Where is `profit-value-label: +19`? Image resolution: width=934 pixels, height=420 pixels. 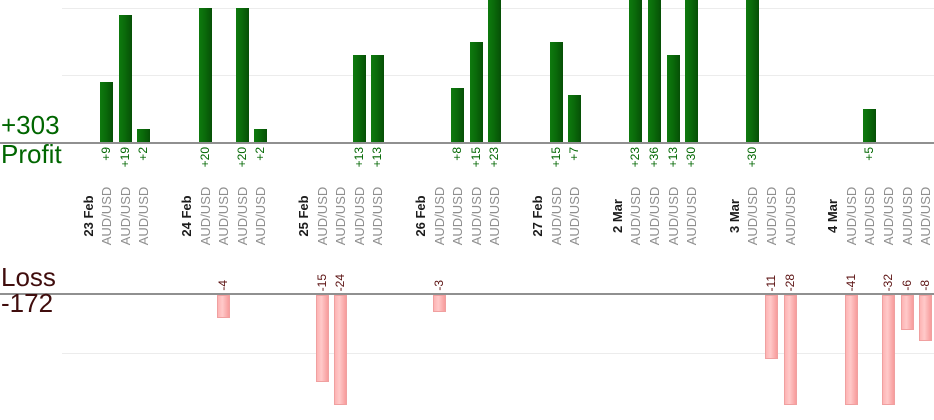
profit-value-label: +19 is located at coordinates (124, 157).